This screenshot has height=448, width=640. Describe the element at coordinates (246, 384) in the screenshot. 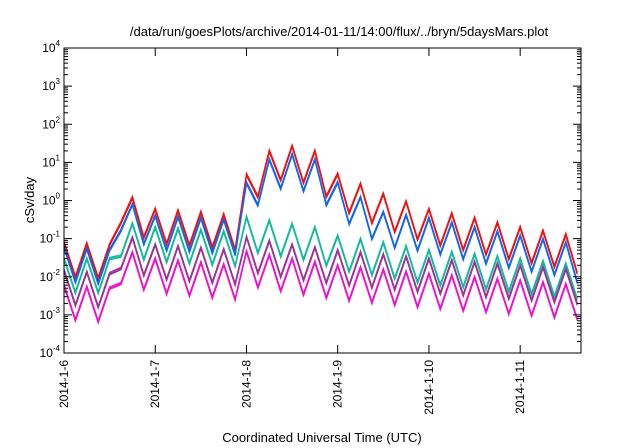

I see `x-tick-label: 2014-1-8` at that location.